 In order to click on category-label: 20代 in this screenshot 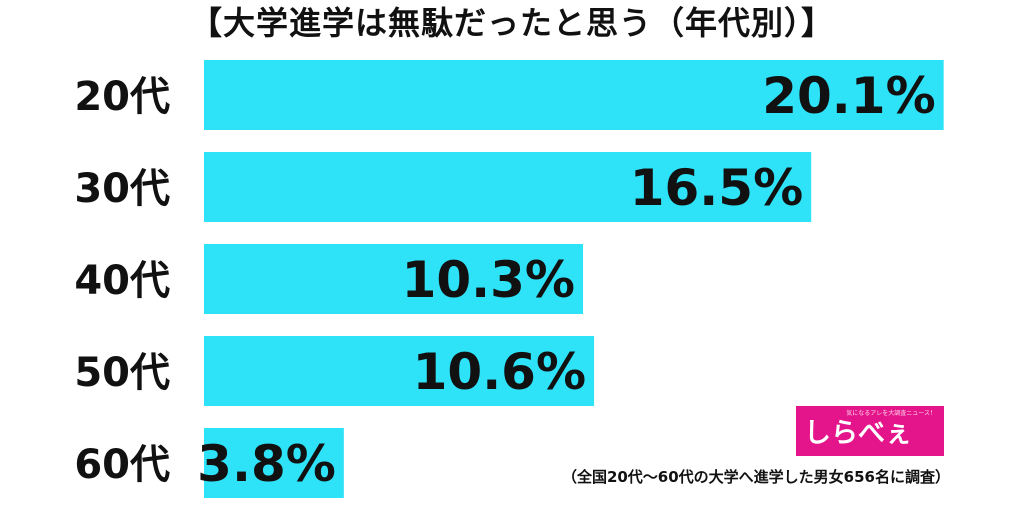, I will do `click(122, 97)`.